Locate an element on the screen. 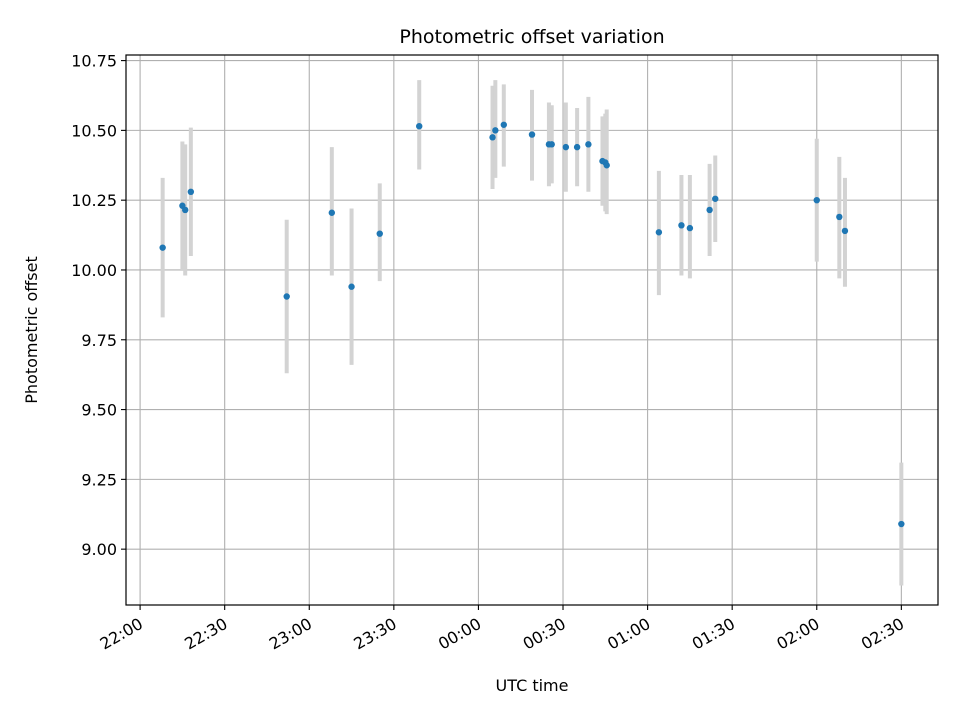 This screenshot has width=960, height=720. y-axis-label: Photometric offset is located at coordinates (31, 330).